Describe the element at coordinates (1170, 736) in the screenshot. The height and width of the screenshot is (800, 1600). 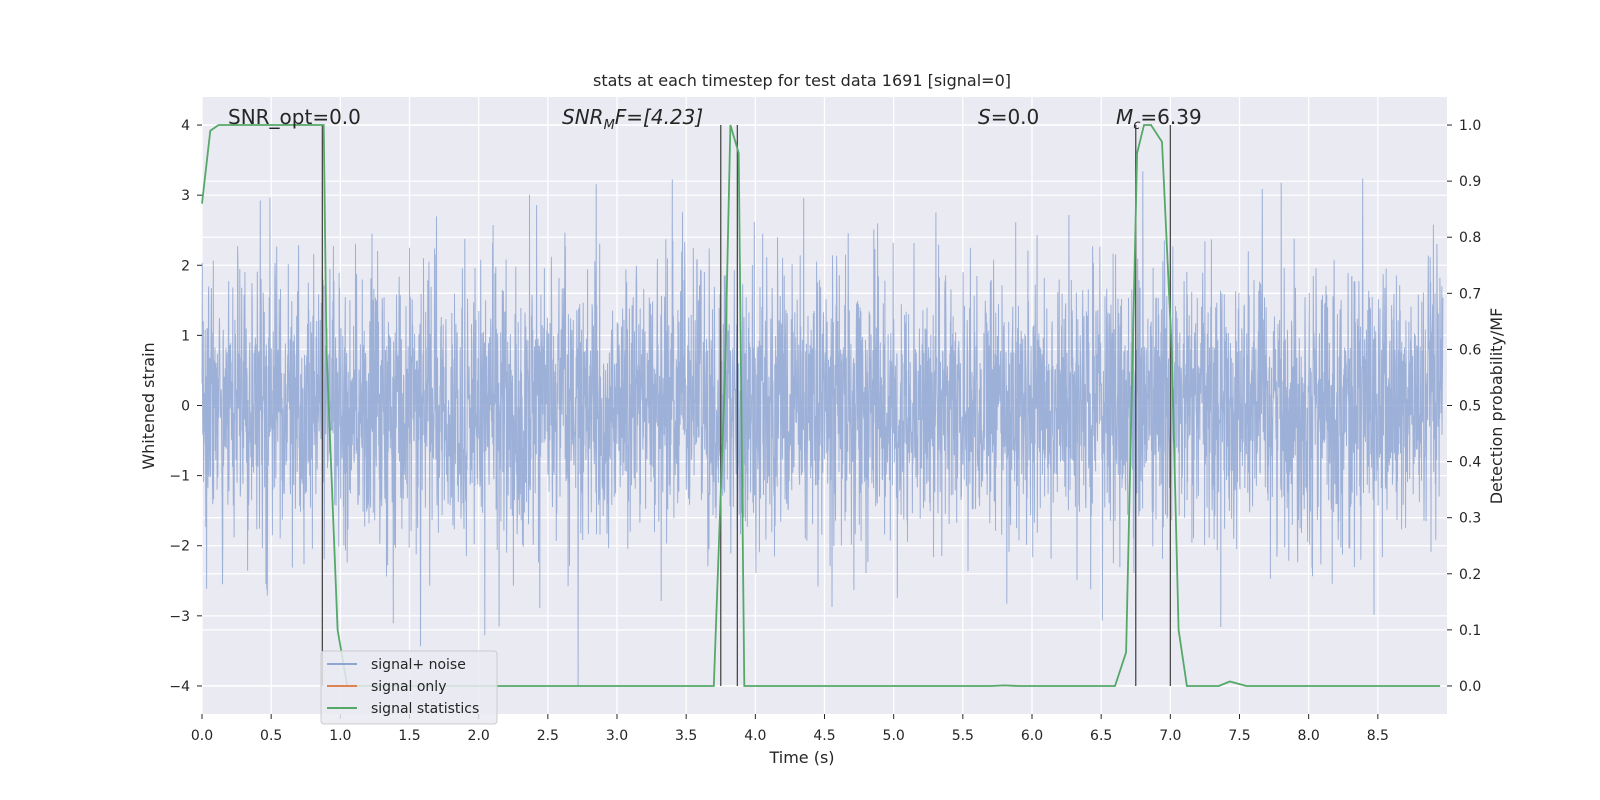
I see `x-tick-label: 7.0` at that location.